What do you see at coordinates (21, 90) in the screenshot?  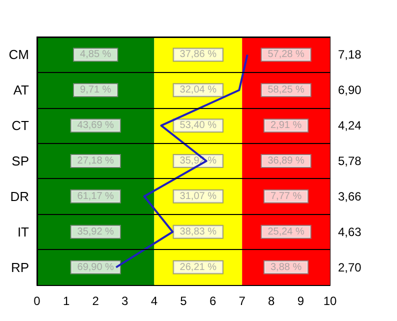 I see `y-tick-label: AT` at bounding box center [21, 90].